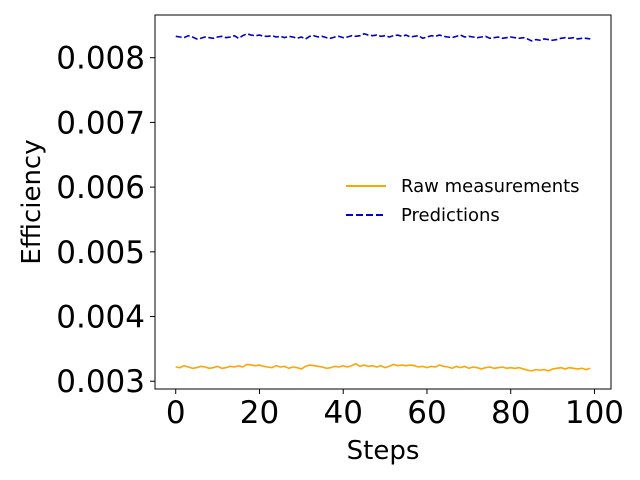 Image resolution: width=640 pixels, height=480 pixels. Describe the element at coordinates (342, 413) in the screenshot. I see `x-tick-label: 40` at that location.